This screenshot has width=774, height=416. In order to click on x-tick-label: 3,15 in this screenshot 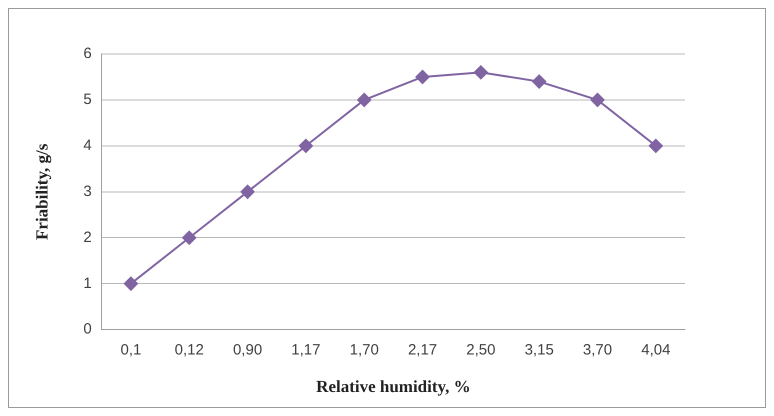, I will do `click(539, 350)`.